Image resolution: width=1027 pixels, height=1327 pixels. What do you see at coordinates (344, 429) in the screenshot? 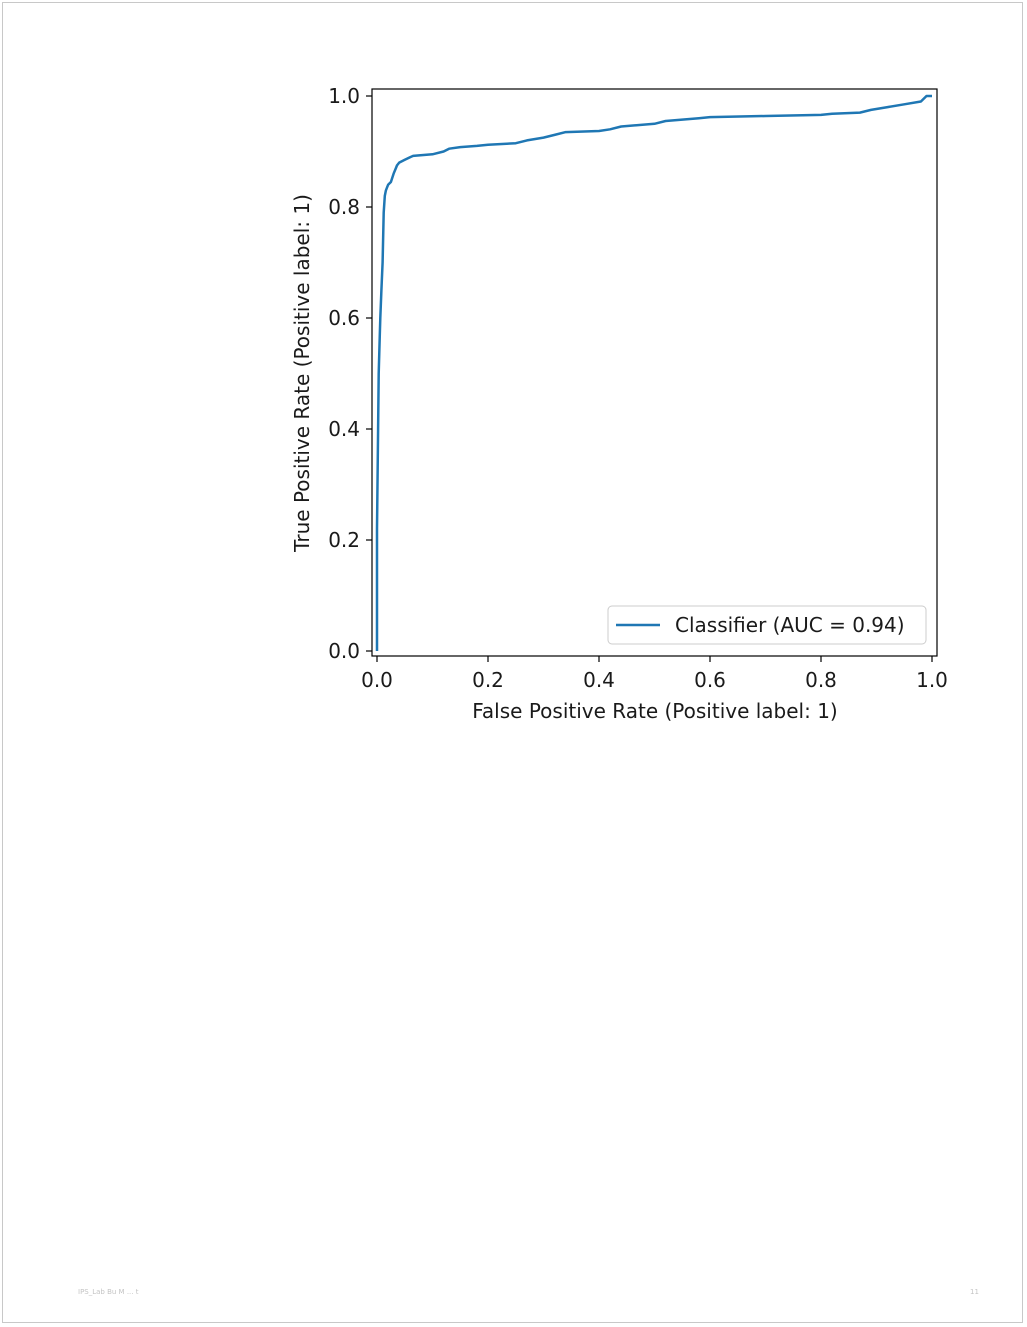
I see `y-tick-label: 0.4` at bounding box center [344, 429].